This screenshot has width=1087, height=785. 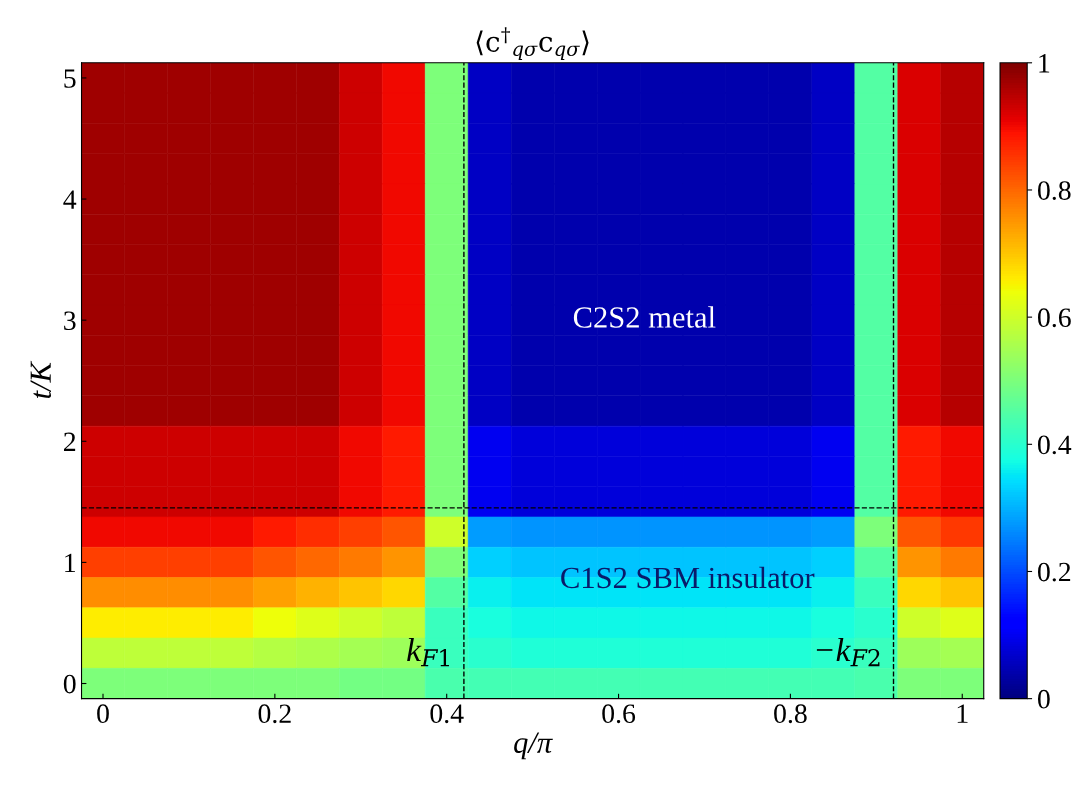 What do you see at coordinates (619, 714) in the screenshot?
I see `x-tick-label: 0.6` at bounding box center [619, 714].